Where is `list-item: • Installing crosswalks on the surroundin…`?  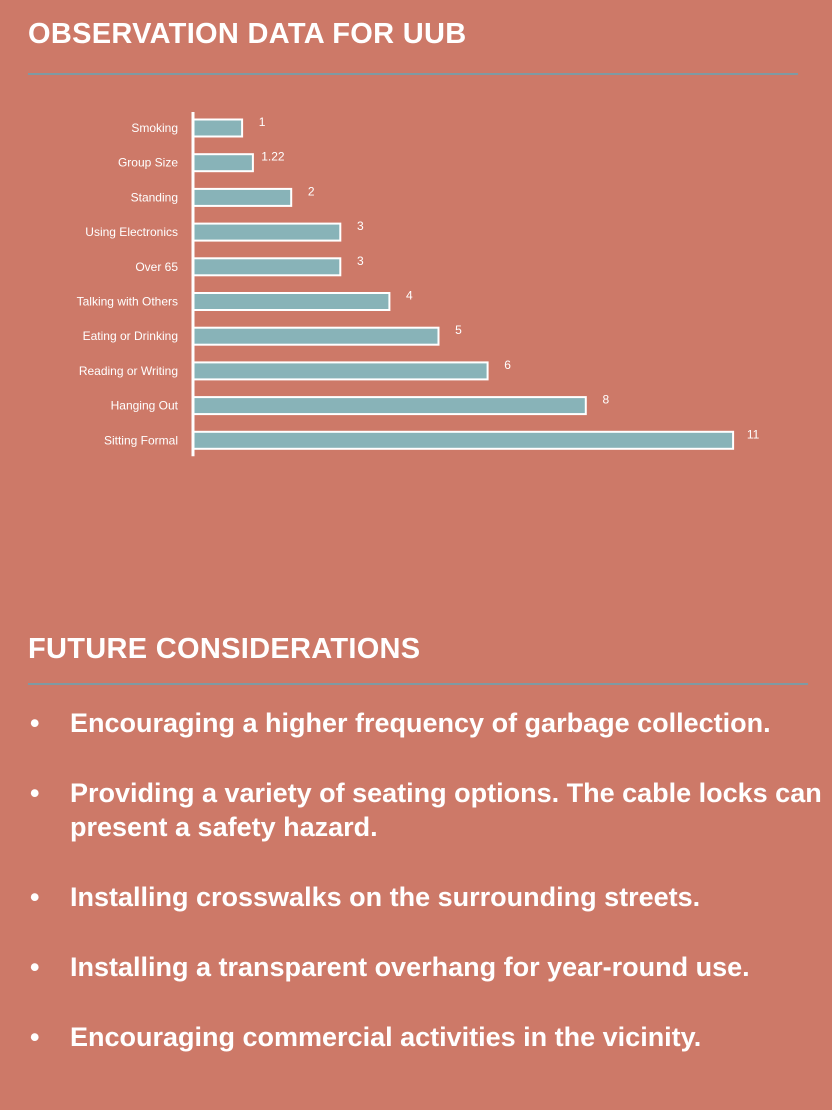 list-item: • Installing crosswalks on the surroundin… is located at coordinates (428, 897).